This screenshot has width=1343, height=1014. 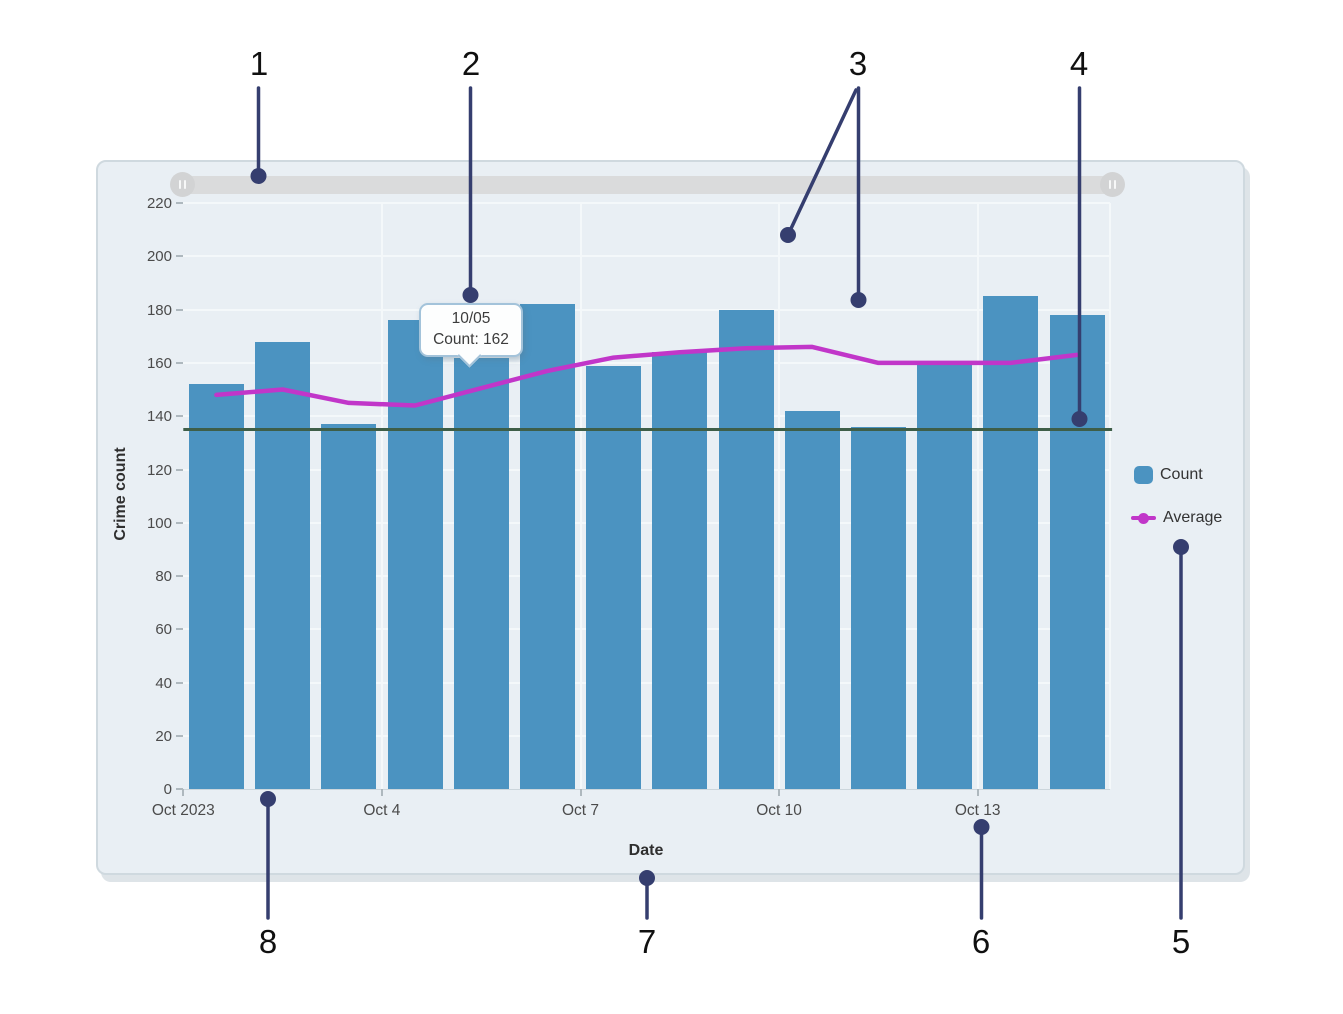 What do you see at coordinates (471, 319) in the screenshot?
I see `tooltip-date: 10/05` at bounding box center [471, 319].